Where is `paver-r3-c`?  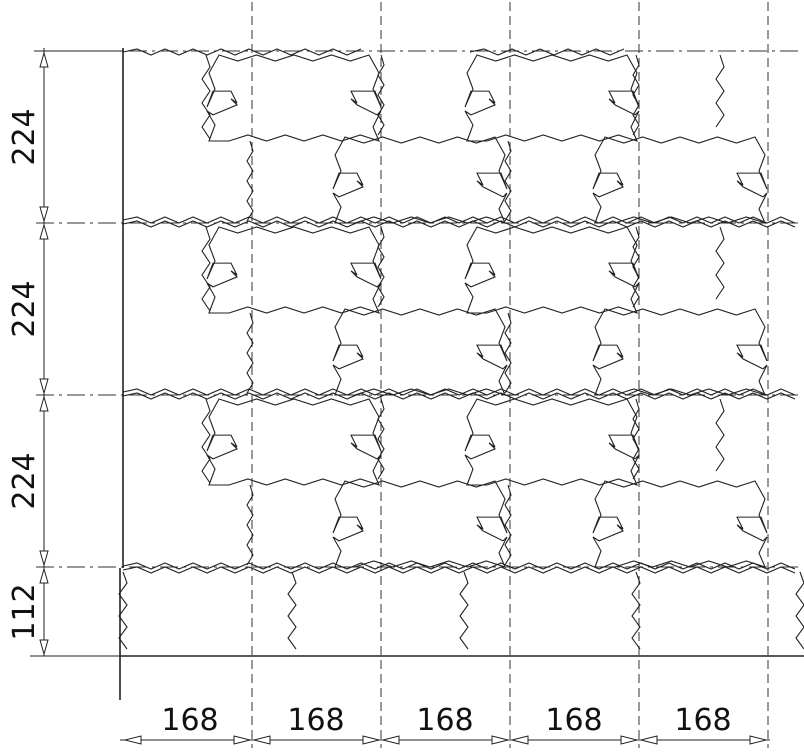 paver-r3-c is located at coordinates (420, 524).